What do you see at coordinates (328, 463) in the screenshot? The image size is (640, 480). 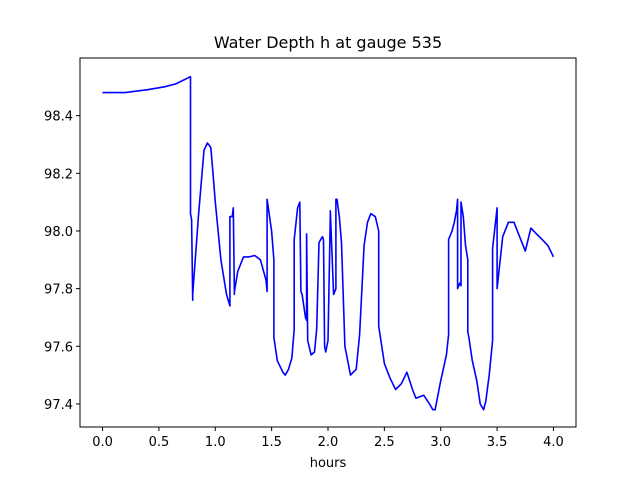 I see `x-axis-label: hours` at bounding box center [328, 463].